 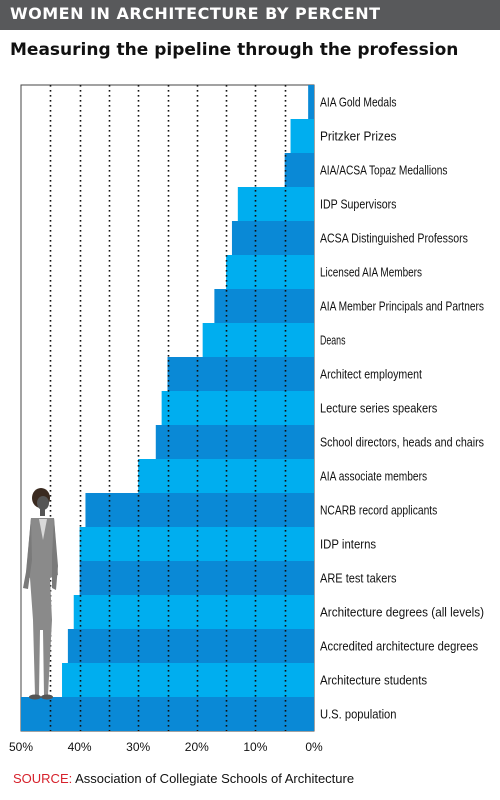 I want to click on x-tick-label: 30%, so click(x=138, y=747).